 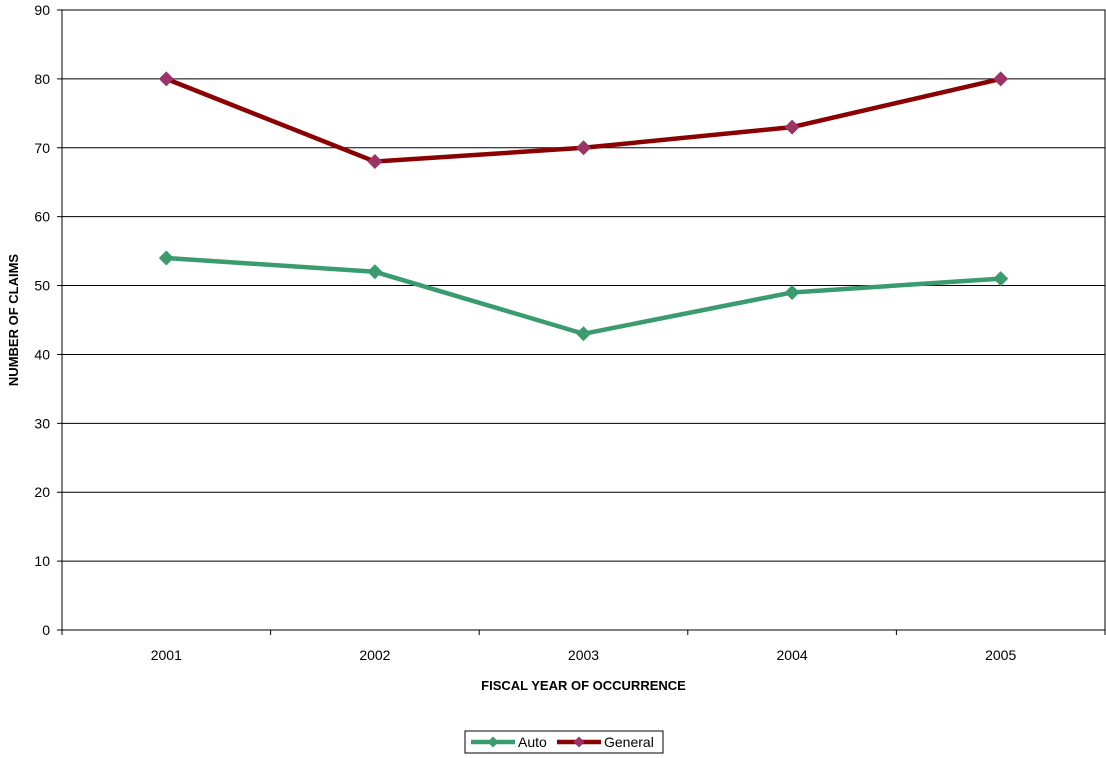 I want to click on y-tick-label: 0, so click(x=46, y=630).